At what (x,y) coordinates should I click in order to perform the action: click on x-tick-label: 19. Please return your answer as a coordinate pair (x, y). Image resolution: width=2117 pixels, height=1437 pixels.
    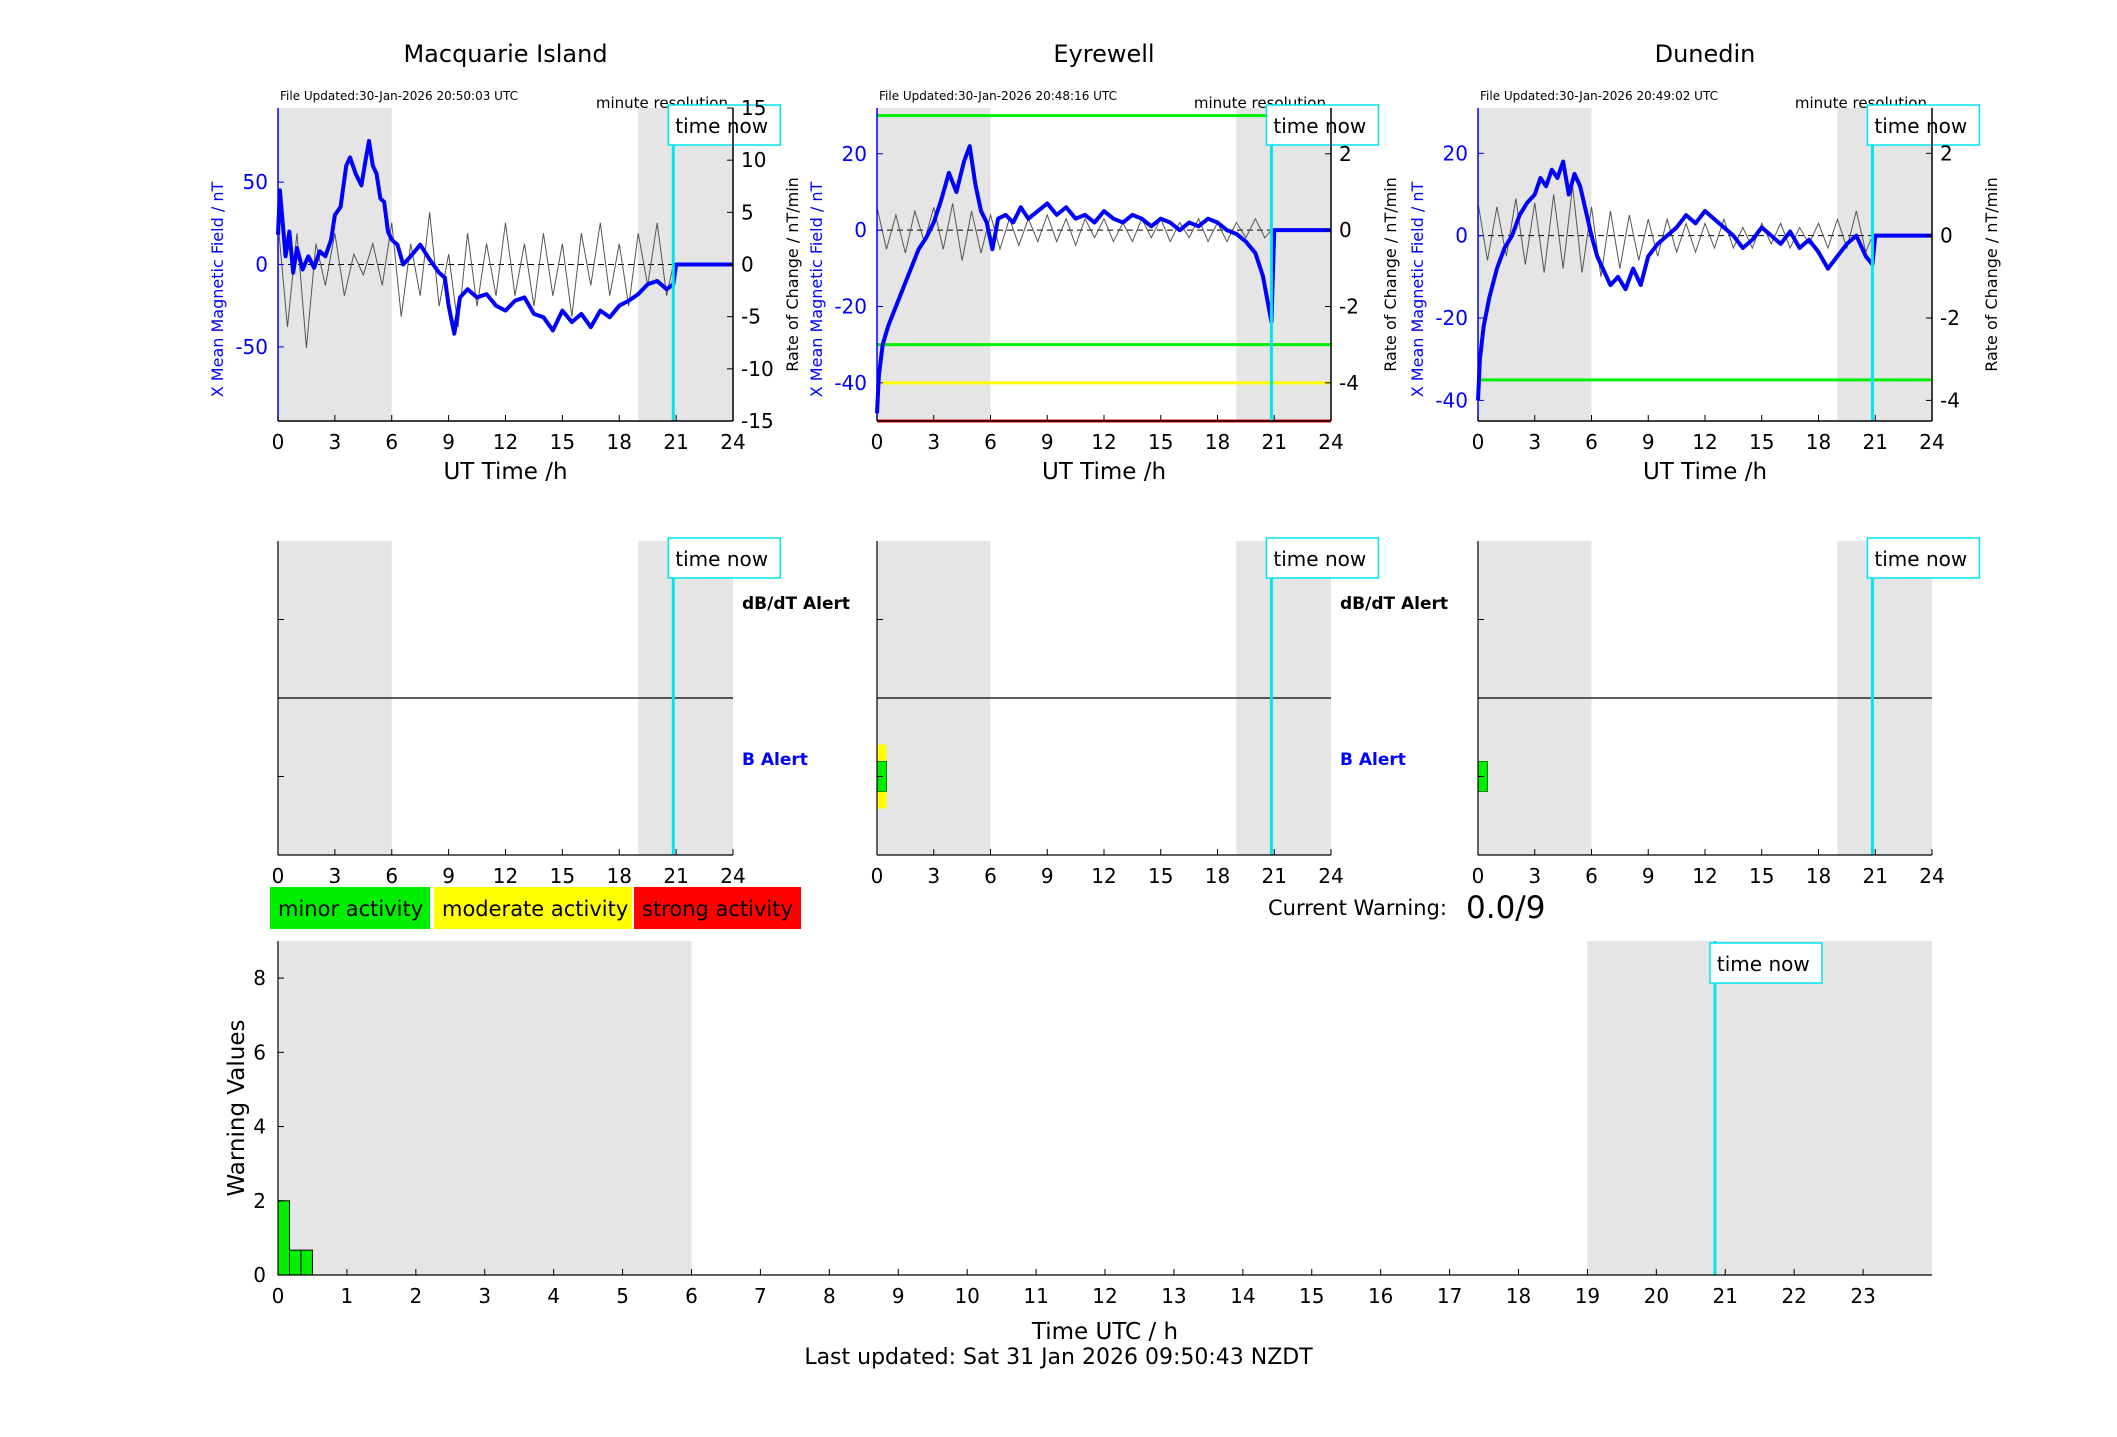
    Looking at the image, I should click on (1587, 1296).